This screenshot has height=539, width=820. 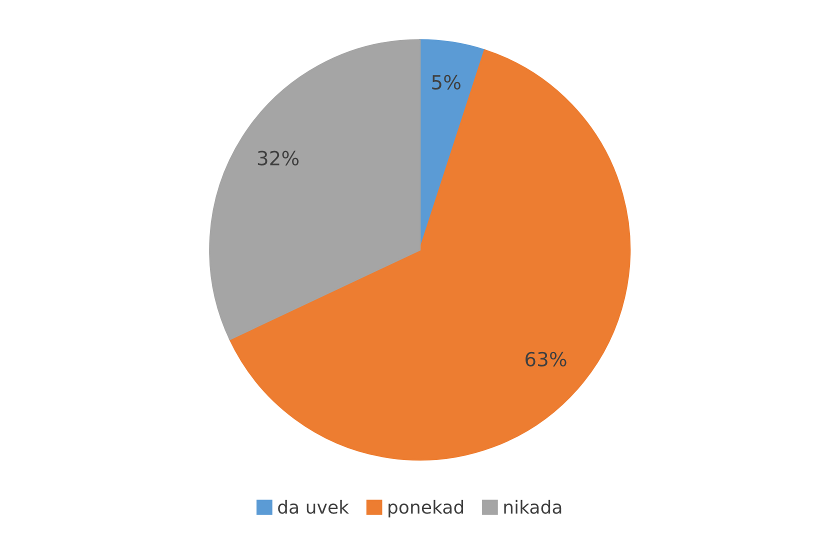 I want to click on pie-slice, so click(x=315, y=189).